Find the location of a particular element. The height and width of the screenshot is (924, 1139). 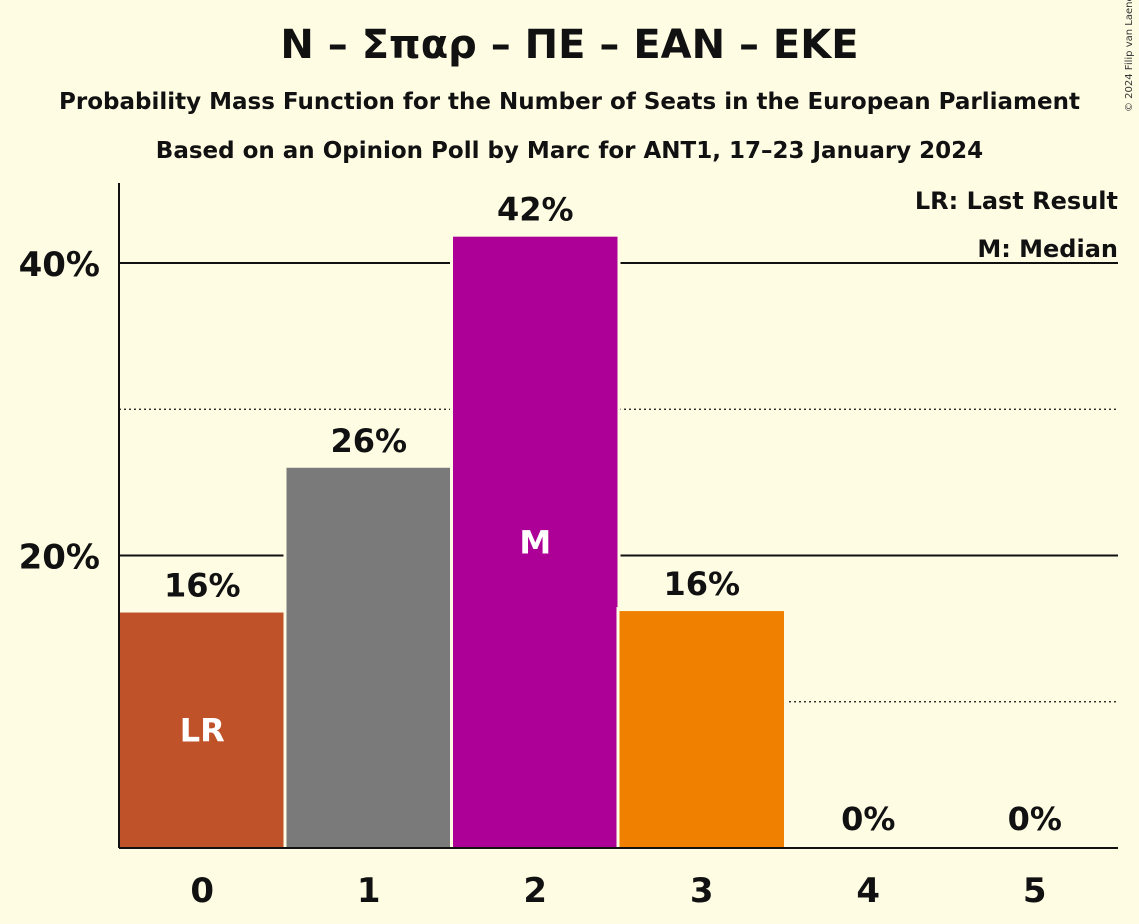

y-tick-label: 20% is located at coordinates (59, 558).